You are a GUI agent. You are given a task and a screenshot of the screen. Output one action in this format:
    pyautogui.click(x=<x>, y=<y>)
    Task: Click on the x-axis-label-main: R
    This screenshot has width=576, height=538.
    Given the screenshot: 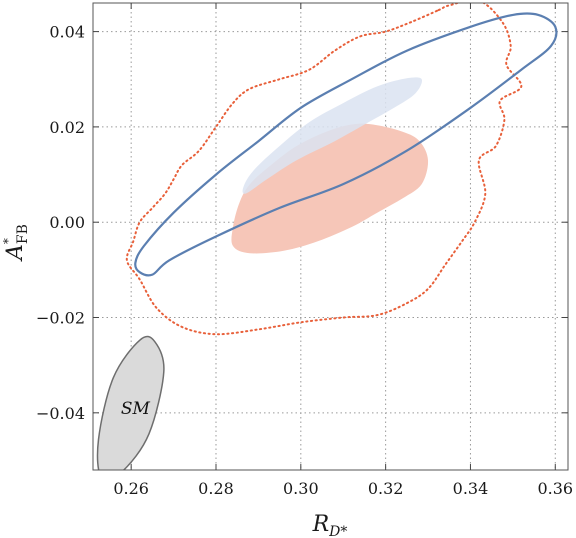 What is the action you would take?
    pyautogui.click(x=321, y=524)
    